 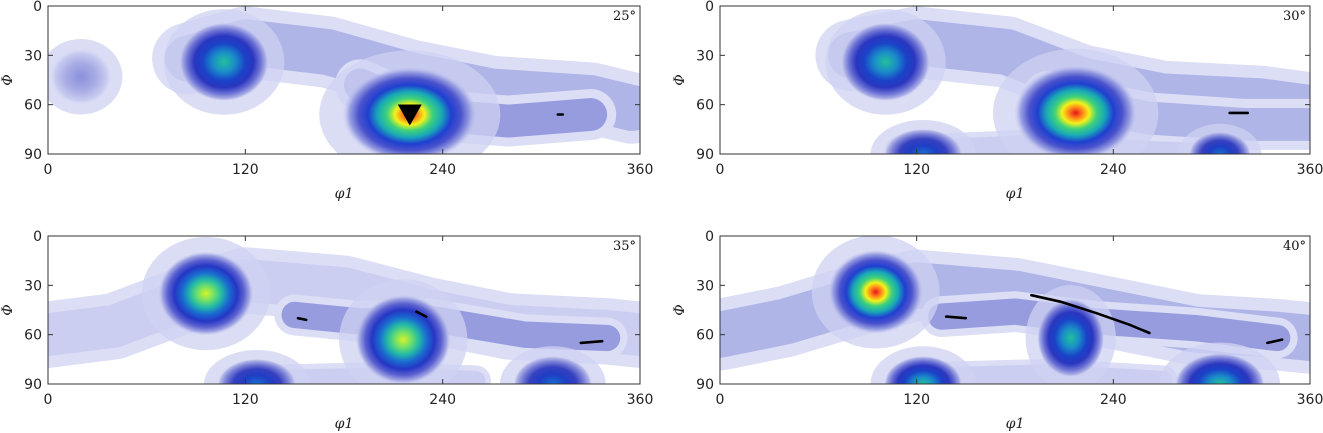 What do you see at coordinates (624, 246) in the screenshot?
I see `section-angle-label: 35°` at bounding box center [624, 246].